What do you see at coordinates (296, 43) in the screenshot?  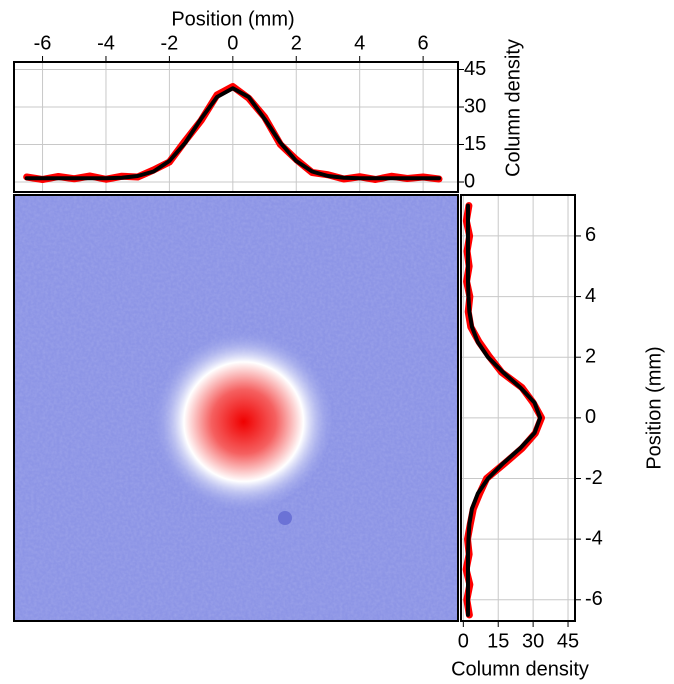 I see `x-tick-label: 2` at bounding box center [296, 43].